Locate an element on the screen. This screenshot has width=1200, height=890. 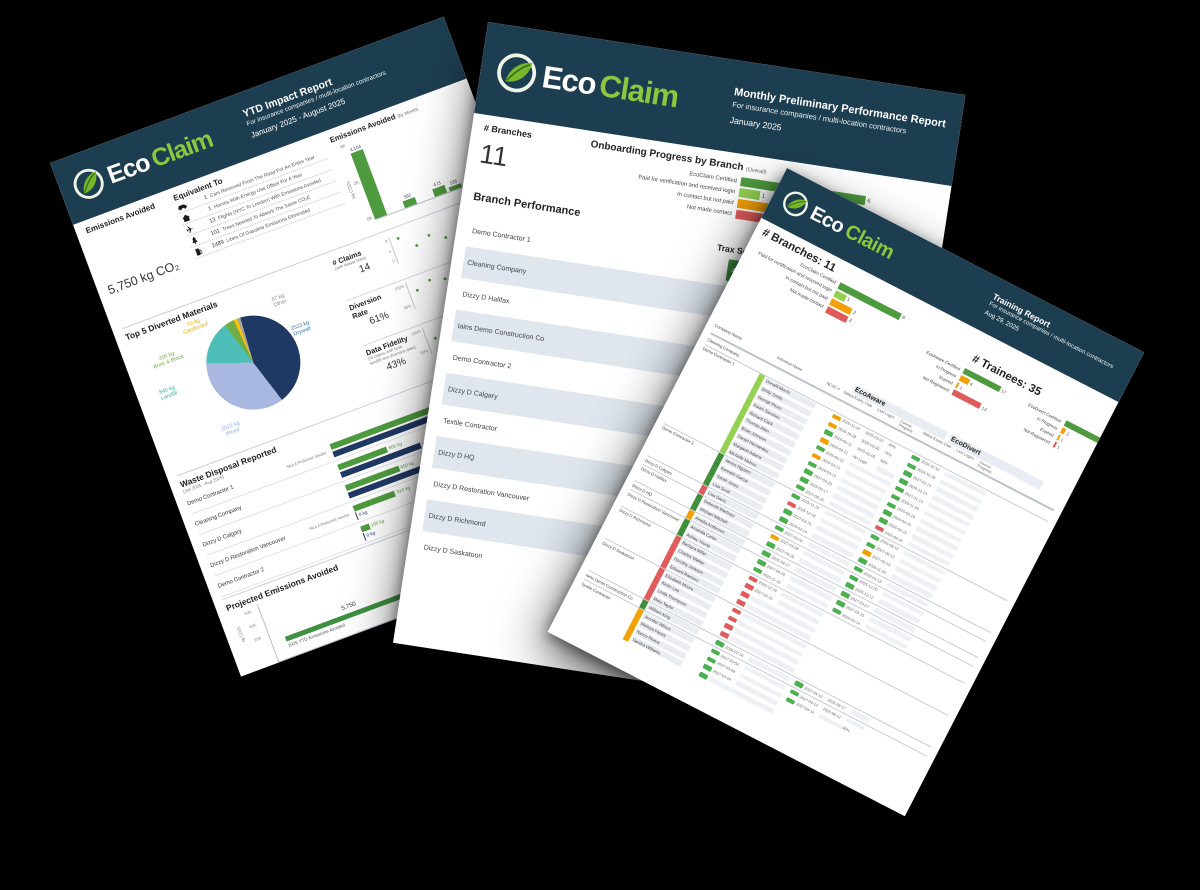
month-bar: 226 is located at coordinates (455, 185).